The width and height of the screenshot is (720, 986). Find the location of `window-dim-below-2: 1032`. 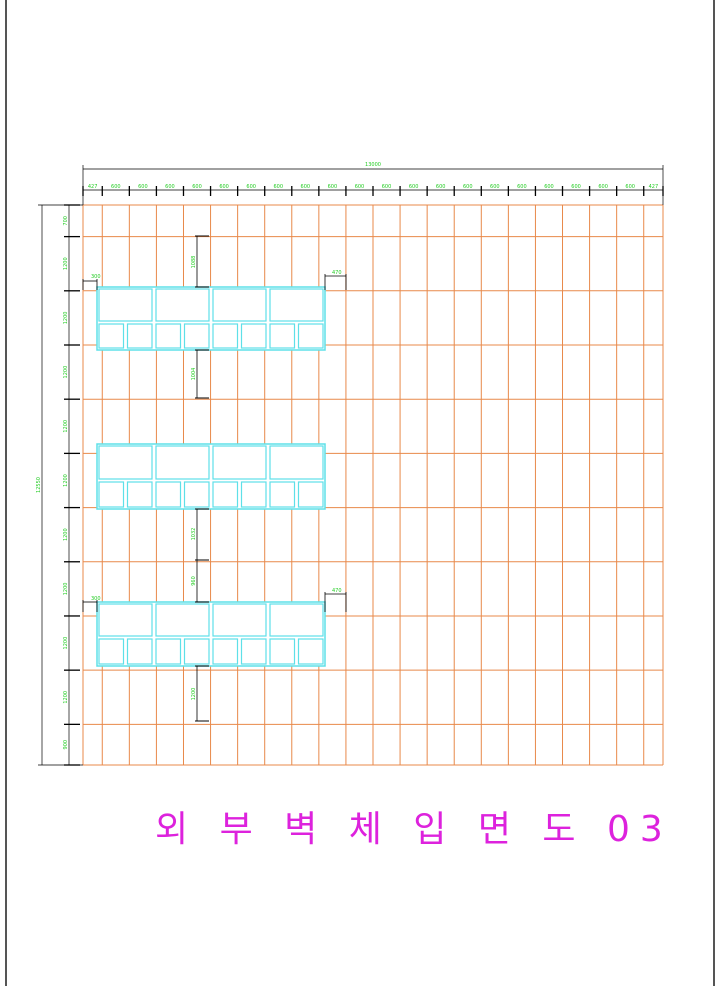

window-dim-below-2: 1032 is located at coordinates (194, 534).